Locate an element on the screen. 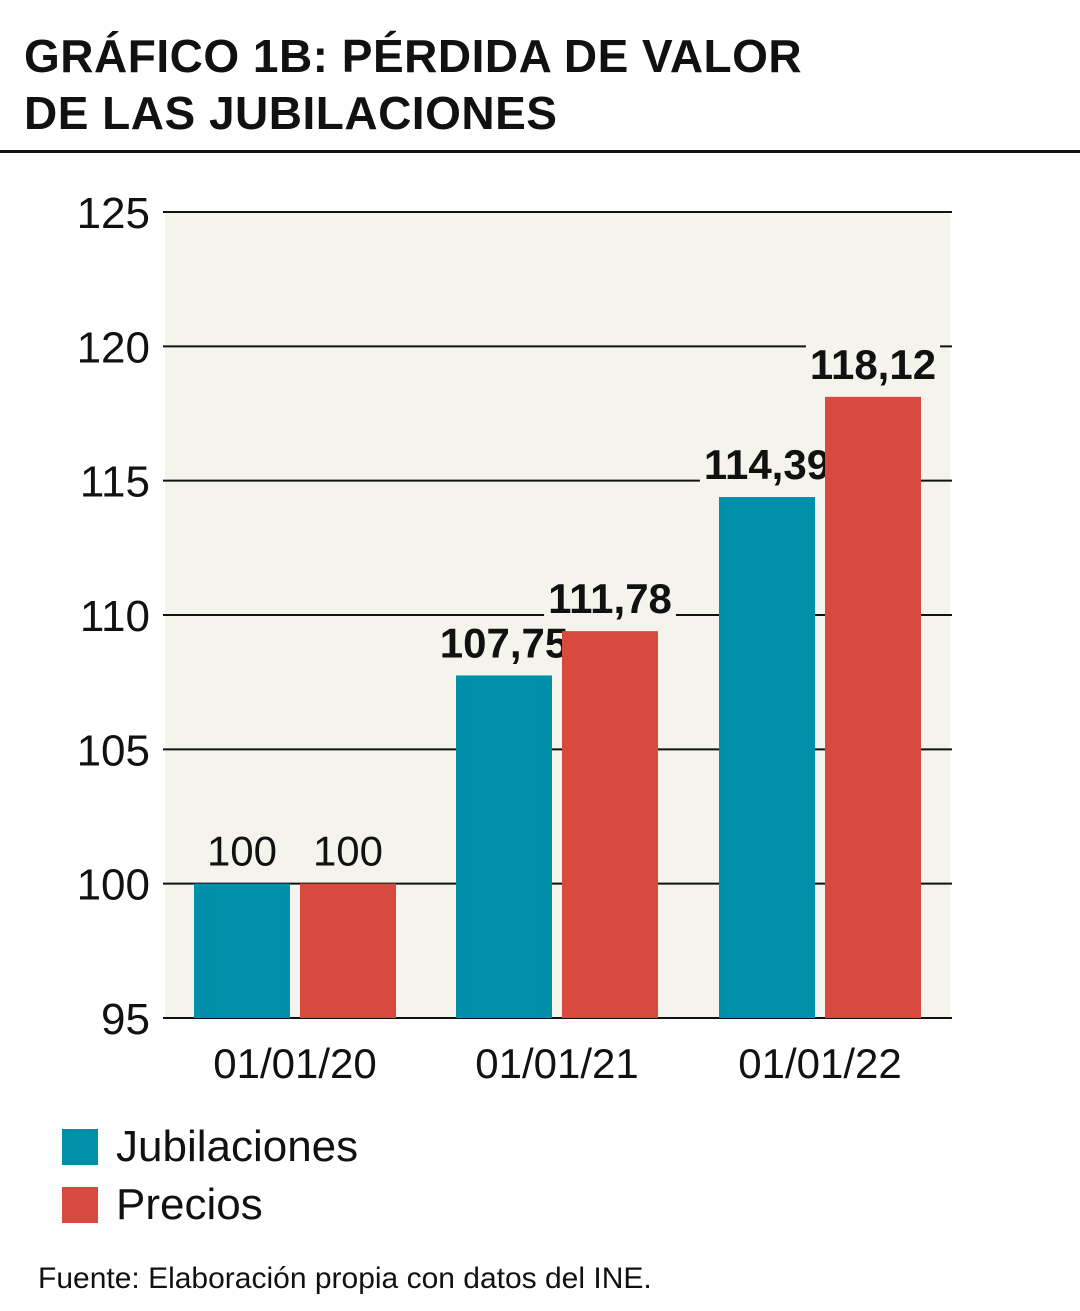 This screenshot has width=1080, height=1311. legend-label-jubilaciones: Jubilaciones is located at coordinates (237, 1146).